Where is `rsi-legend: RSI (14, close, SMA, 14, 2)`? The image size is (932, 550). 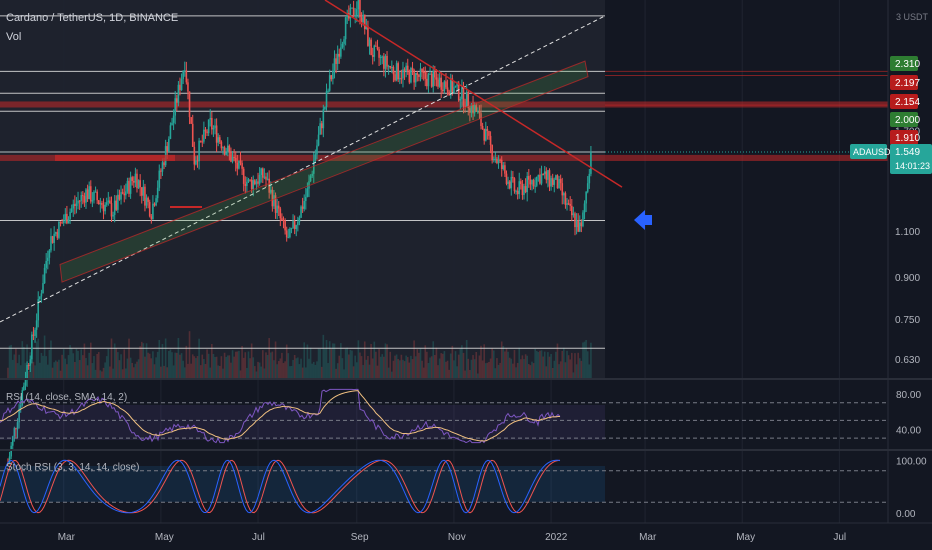 rsi-legend: RSI (14, close, SMA, 14, 2) is located at coordinates (67, 397).